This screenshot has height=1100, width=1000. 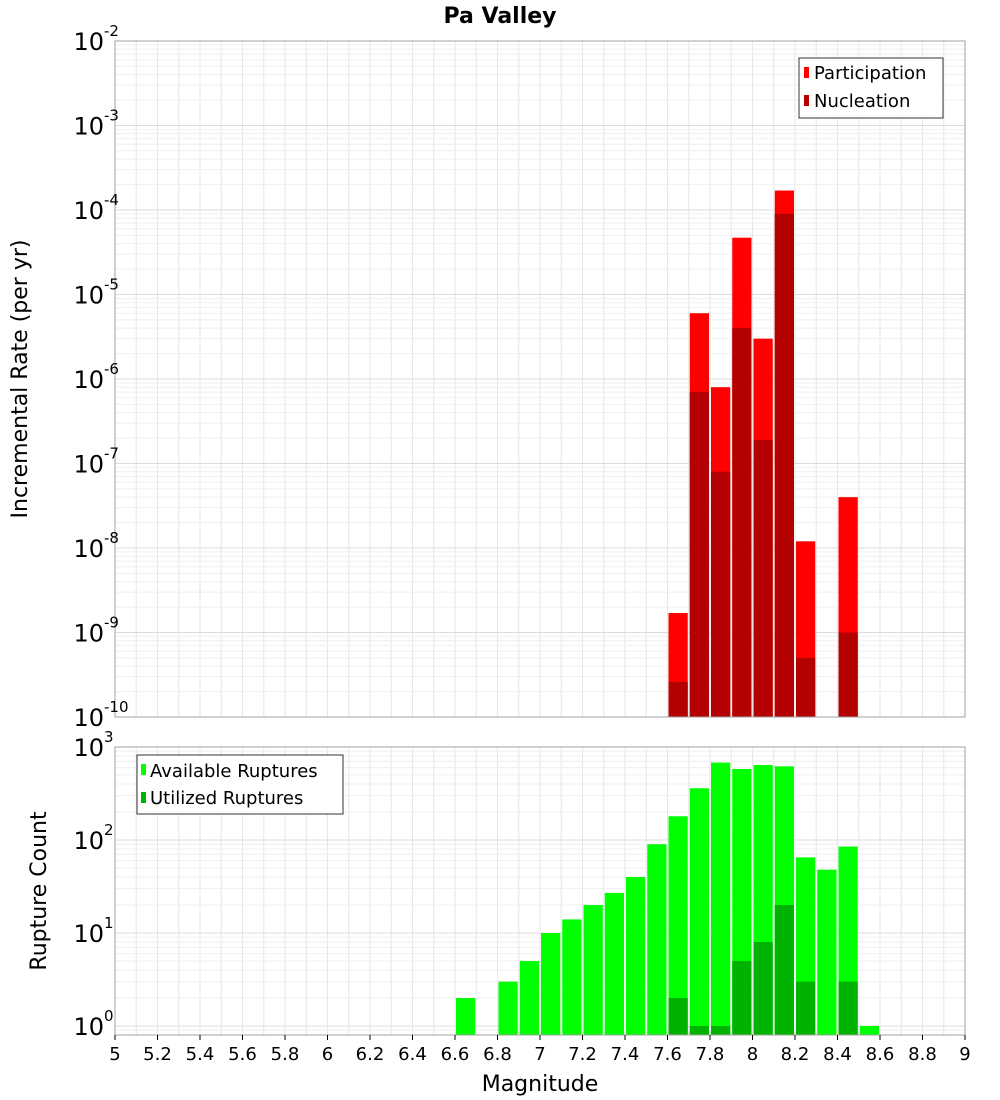 What do you see at coordinates (412, 1054) in the screenshot?
I see `x-tick-label: 6.4` at bounding box center [412, 1054].